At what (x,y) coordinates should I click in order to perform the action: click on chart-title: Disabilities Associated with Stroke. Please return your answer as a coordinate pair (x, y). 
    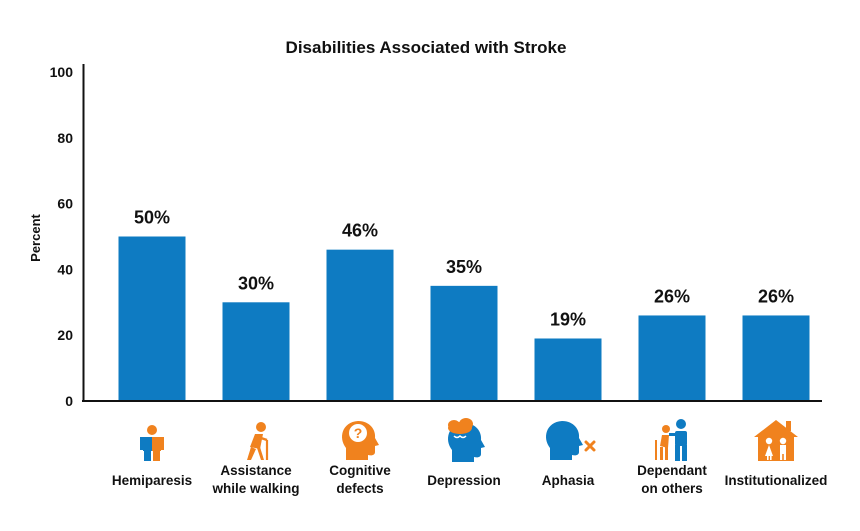
    Looking at the image, I should click on (426, 47).